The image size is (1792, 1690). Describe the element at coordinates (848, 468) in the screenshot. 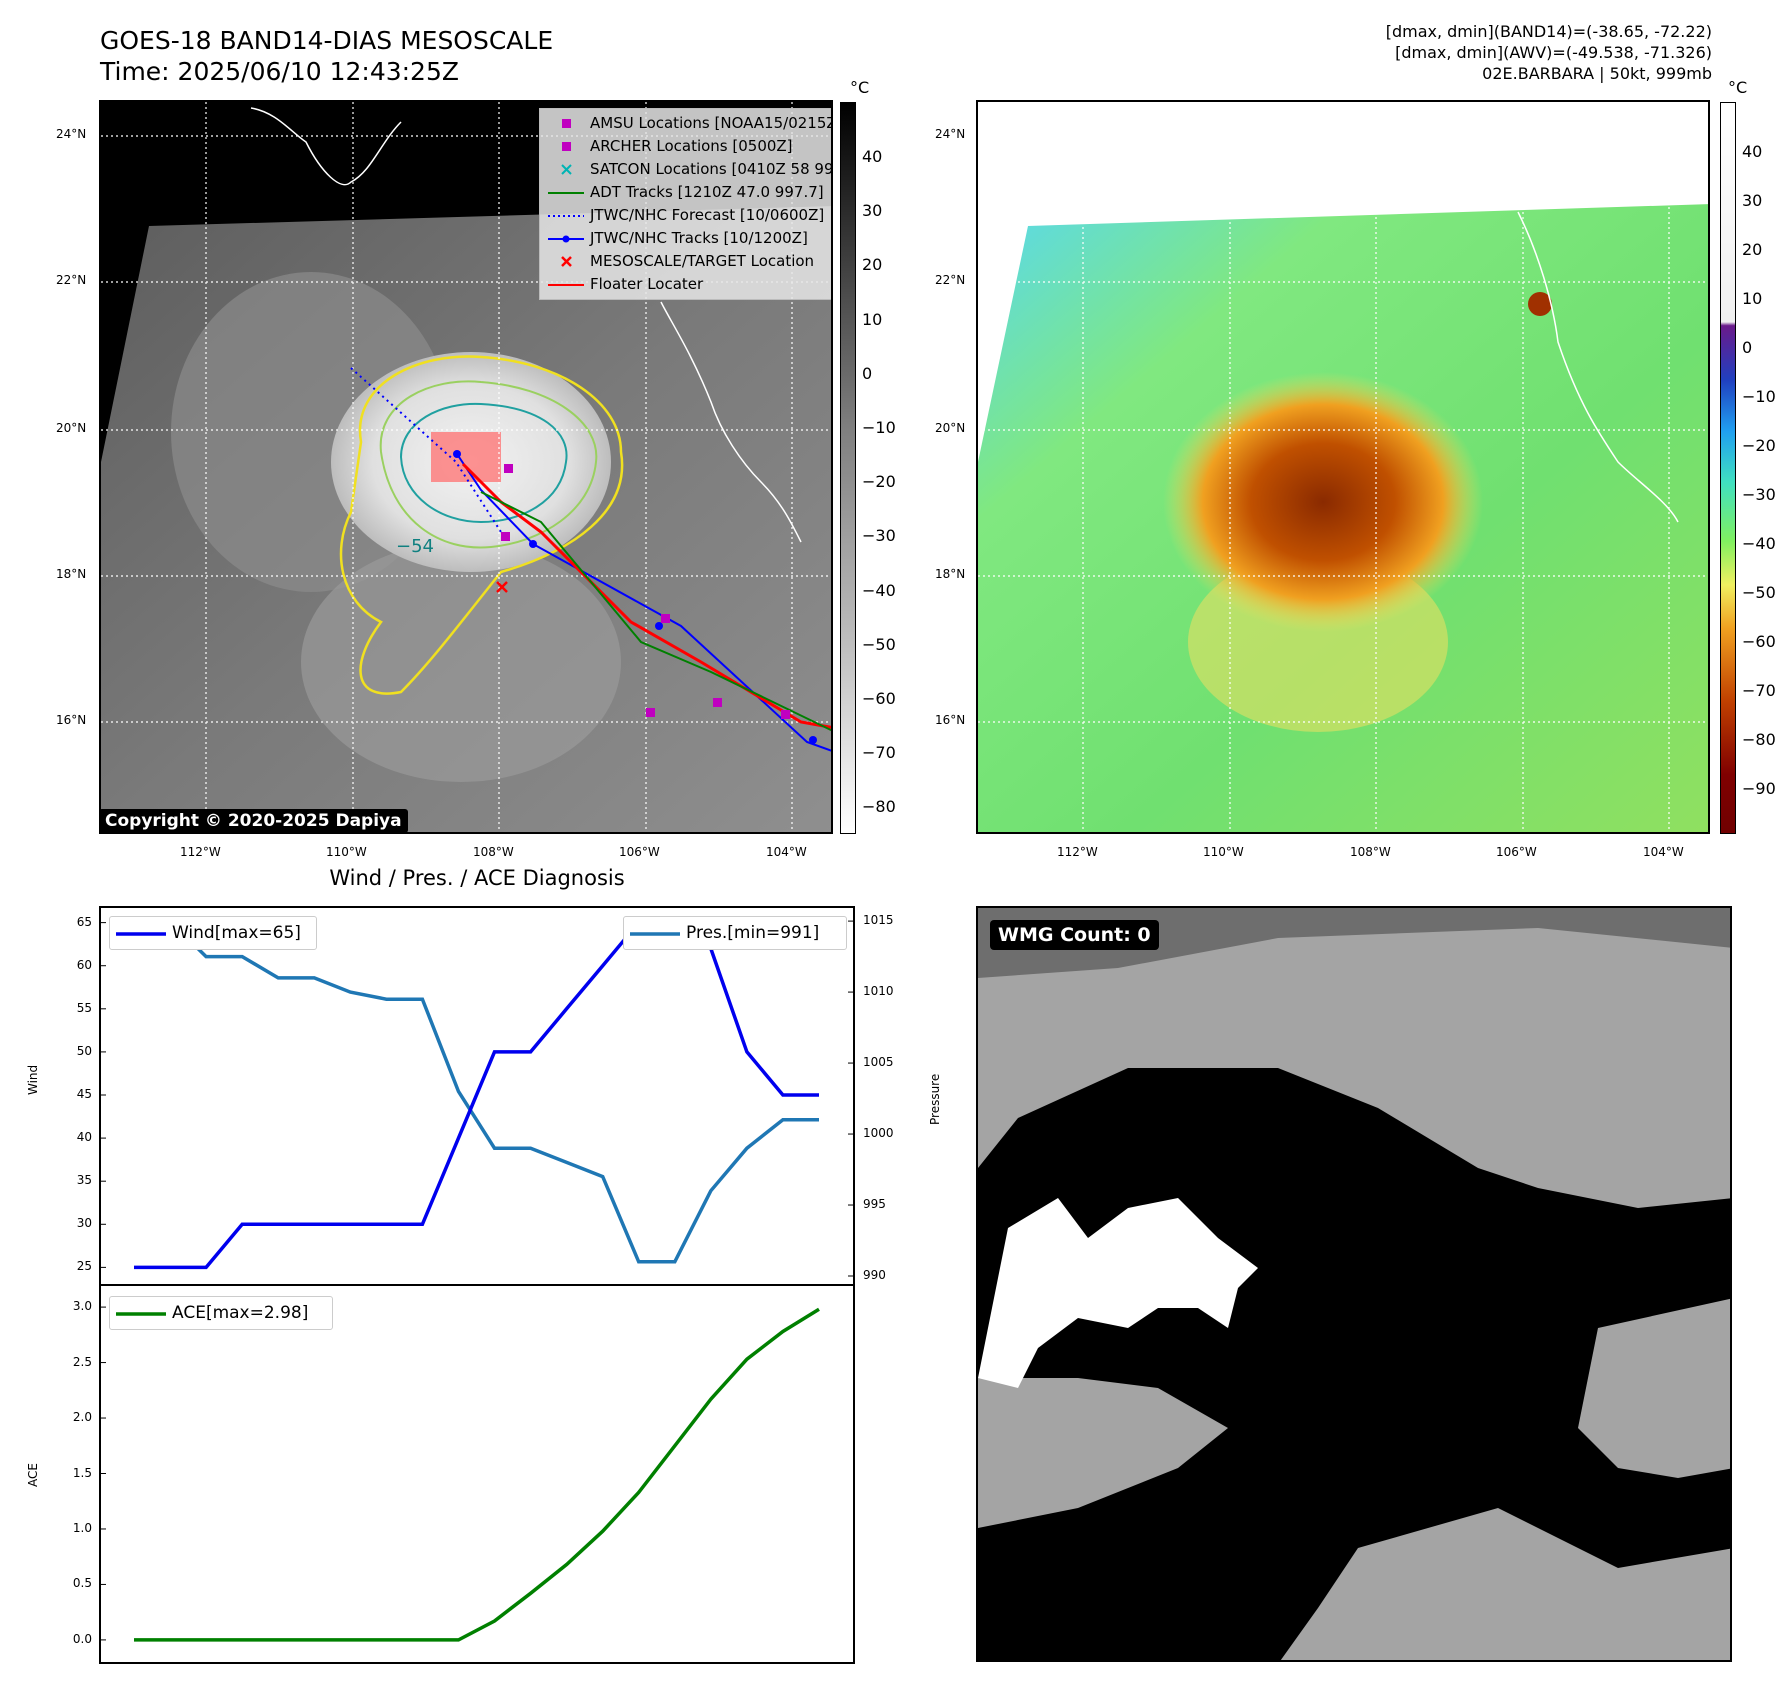

I see `ir-colorbar` at that location.